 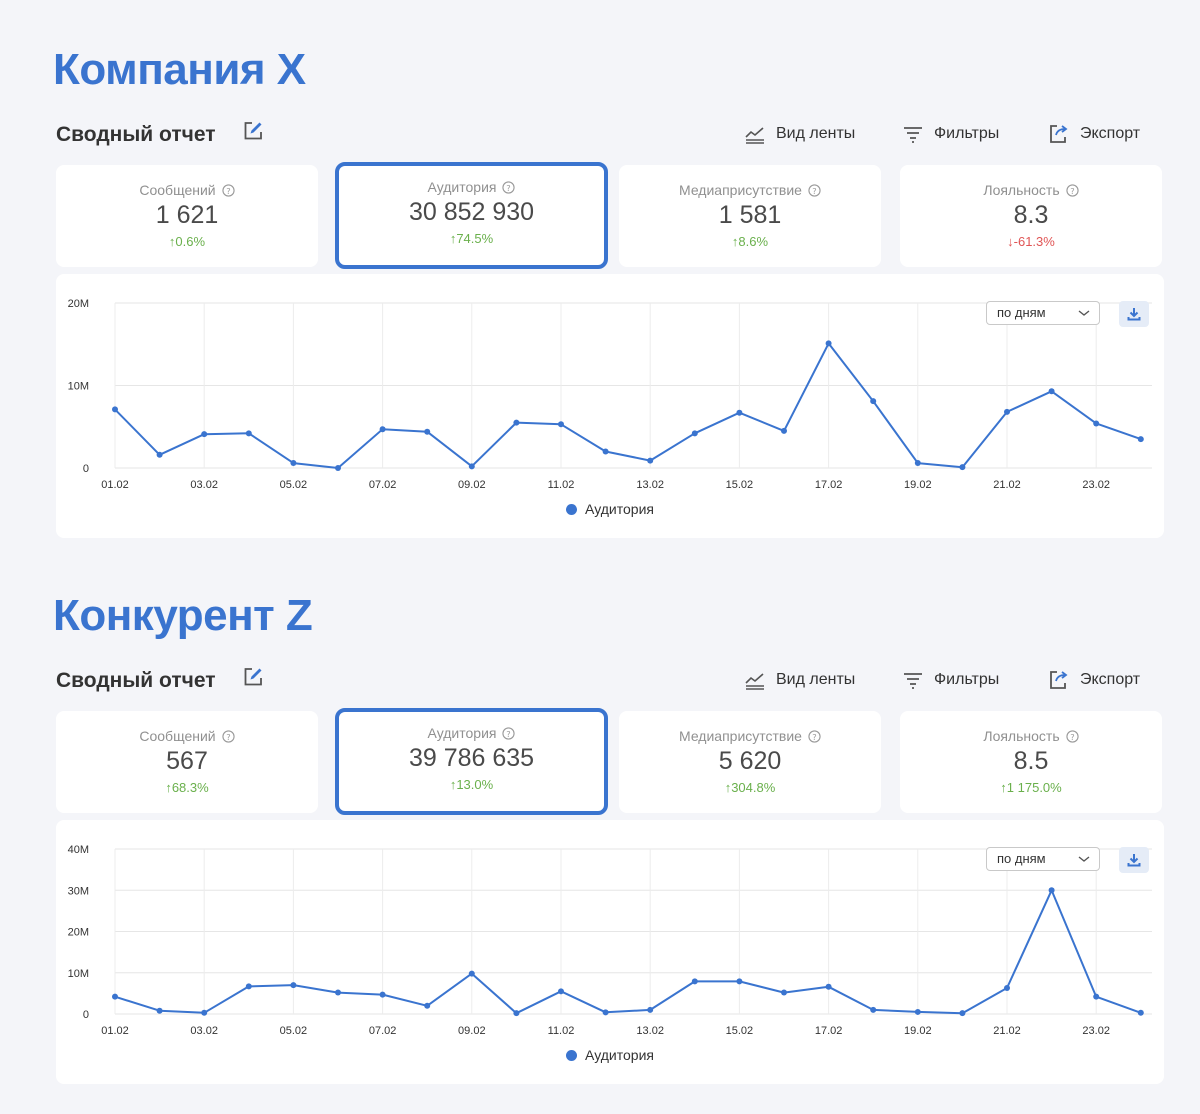 What do you see at coordinates (294, 485) in the screenshot?
I see `x-tick-label: 05.02` at bounding box center [294, 485].